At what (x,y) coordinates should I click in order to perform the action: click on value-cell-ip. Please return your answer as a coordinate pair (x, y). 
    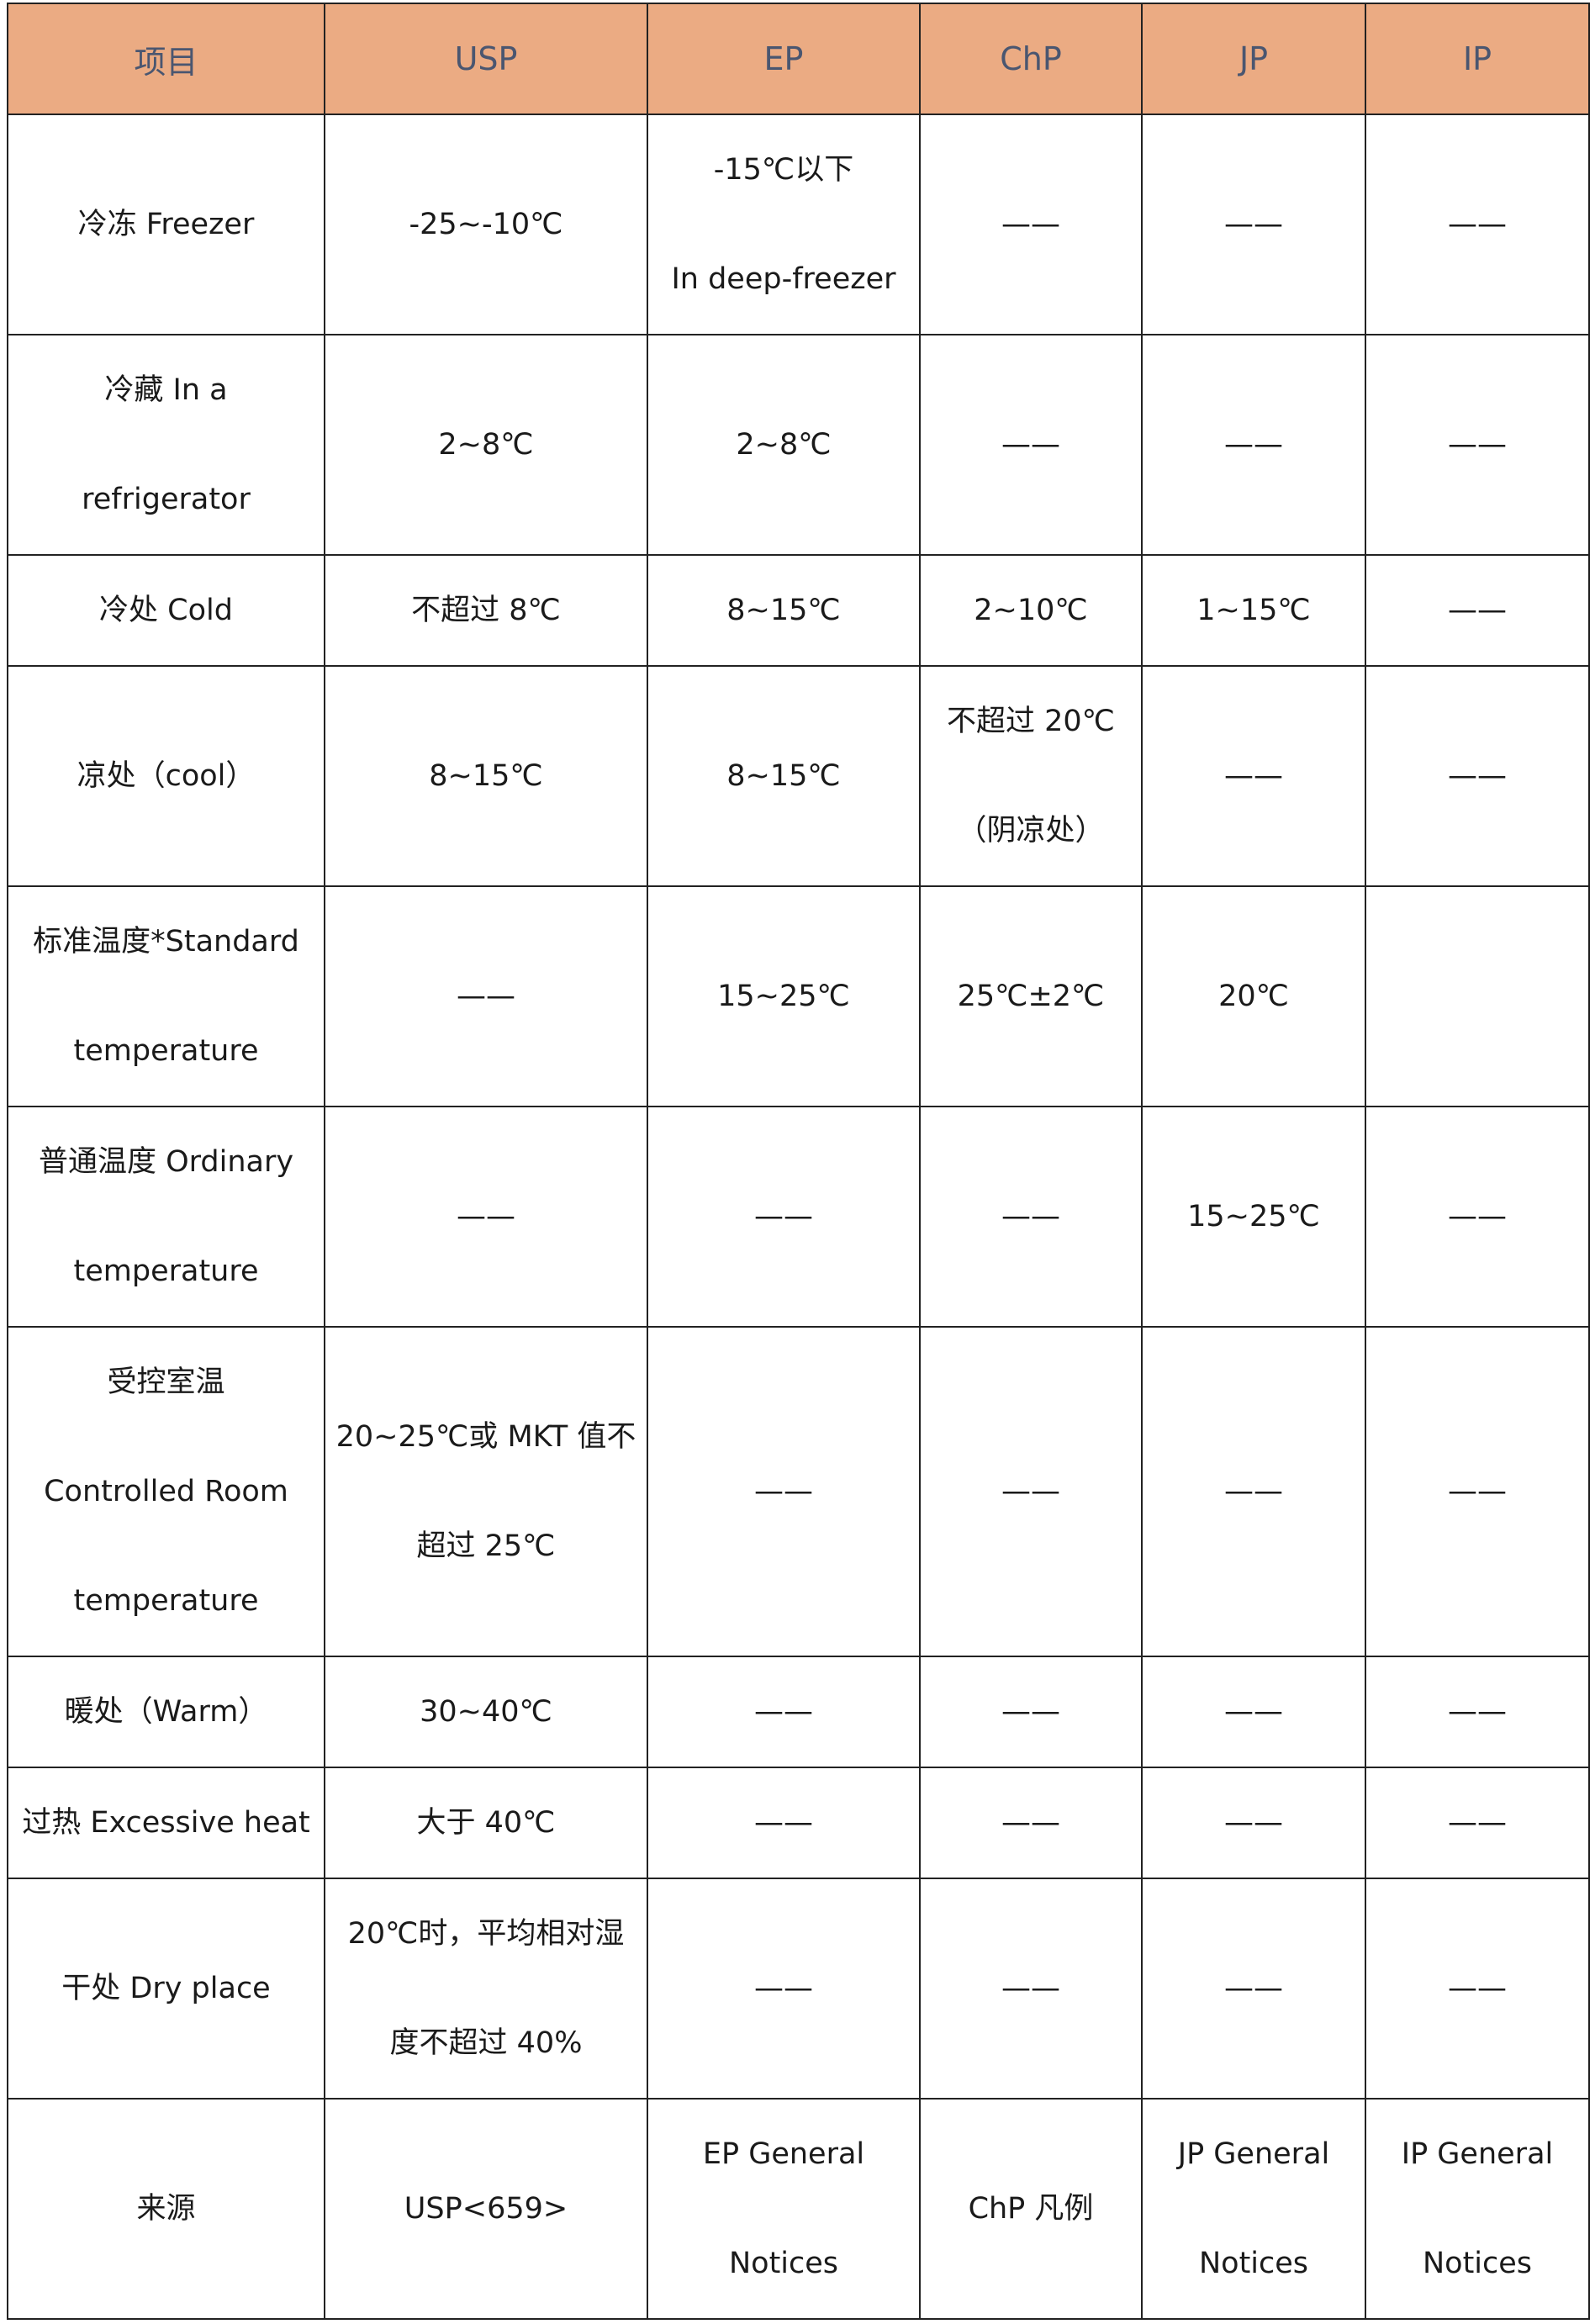
    Looking at the image, I should click on (1477, 996).